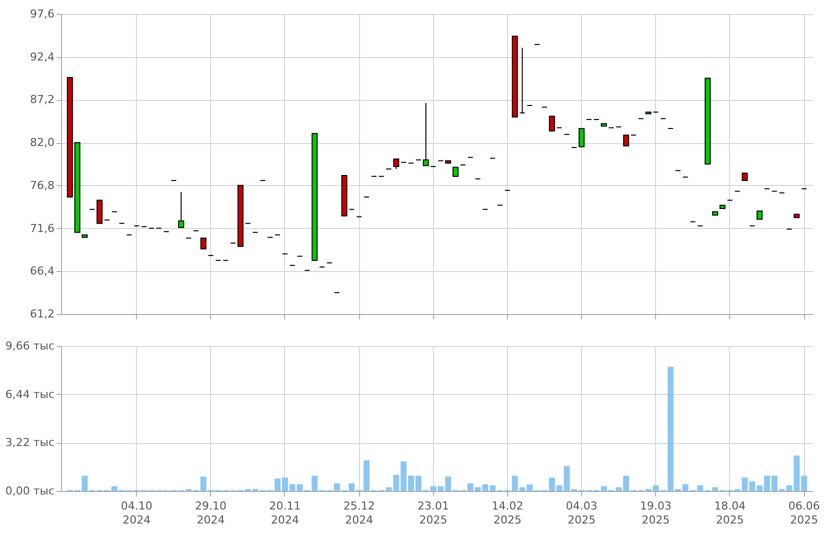 This screenshot has width=840, height=550. What do you see at coordinates (42, 99) in the screenshot?
I see `y-tick-label: 87,2` at bounding box center [42, 99].